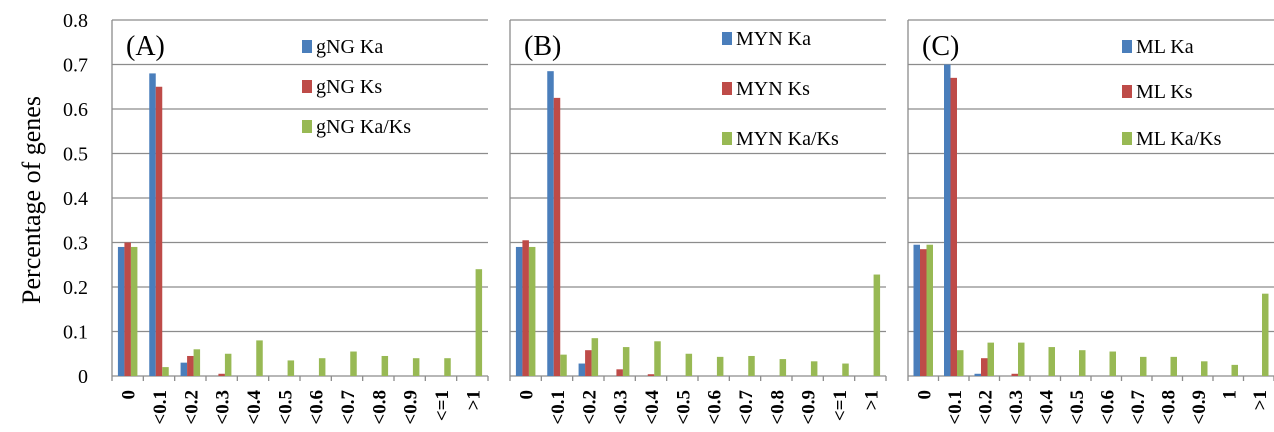  What do you see at coordinates (75, 288) in the screenshot?
I see `y-tick-label: 0.2` at bounding box center [75, 288].